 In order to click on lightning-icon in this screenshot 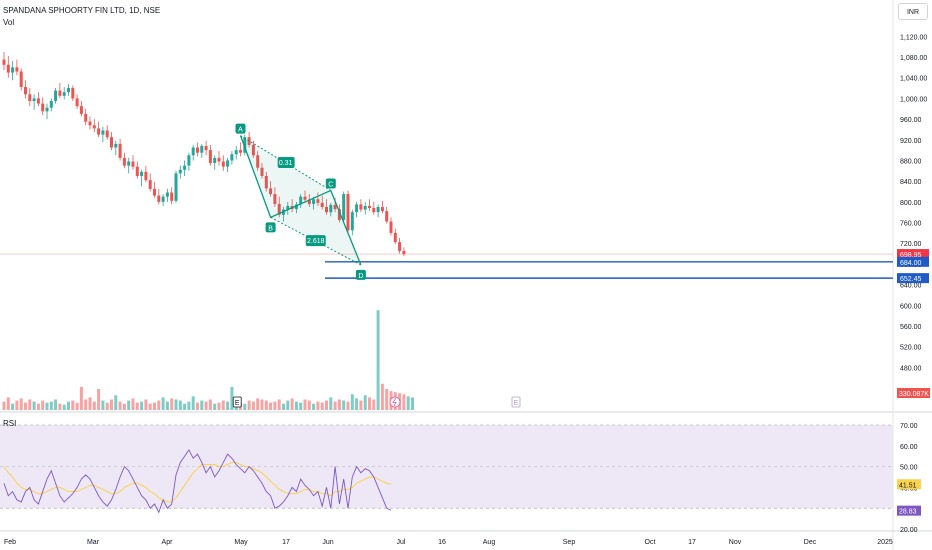, I will do `click(394, 402)`.